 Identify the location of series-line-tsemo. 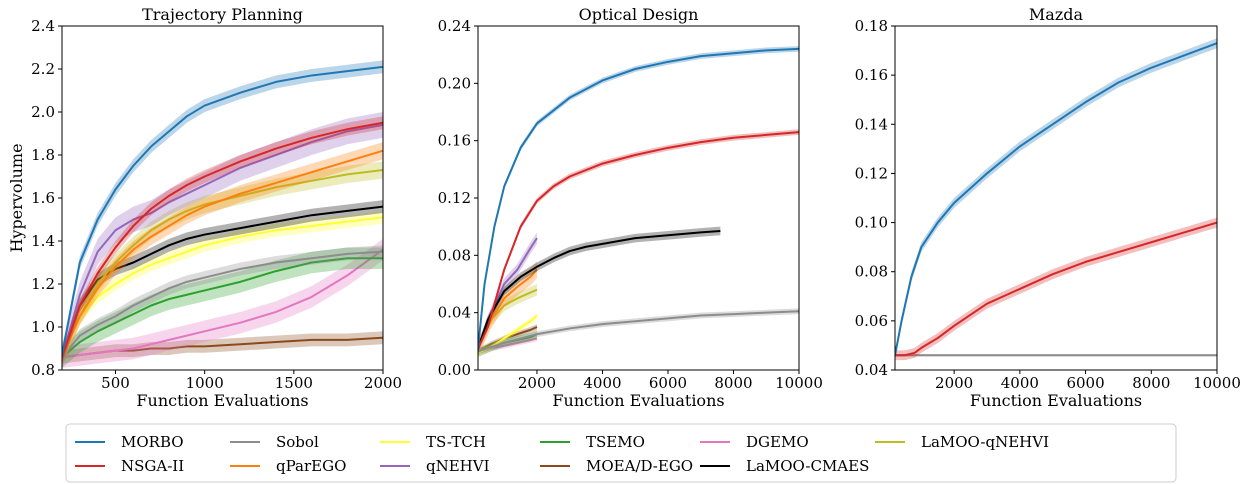
(222, 307).